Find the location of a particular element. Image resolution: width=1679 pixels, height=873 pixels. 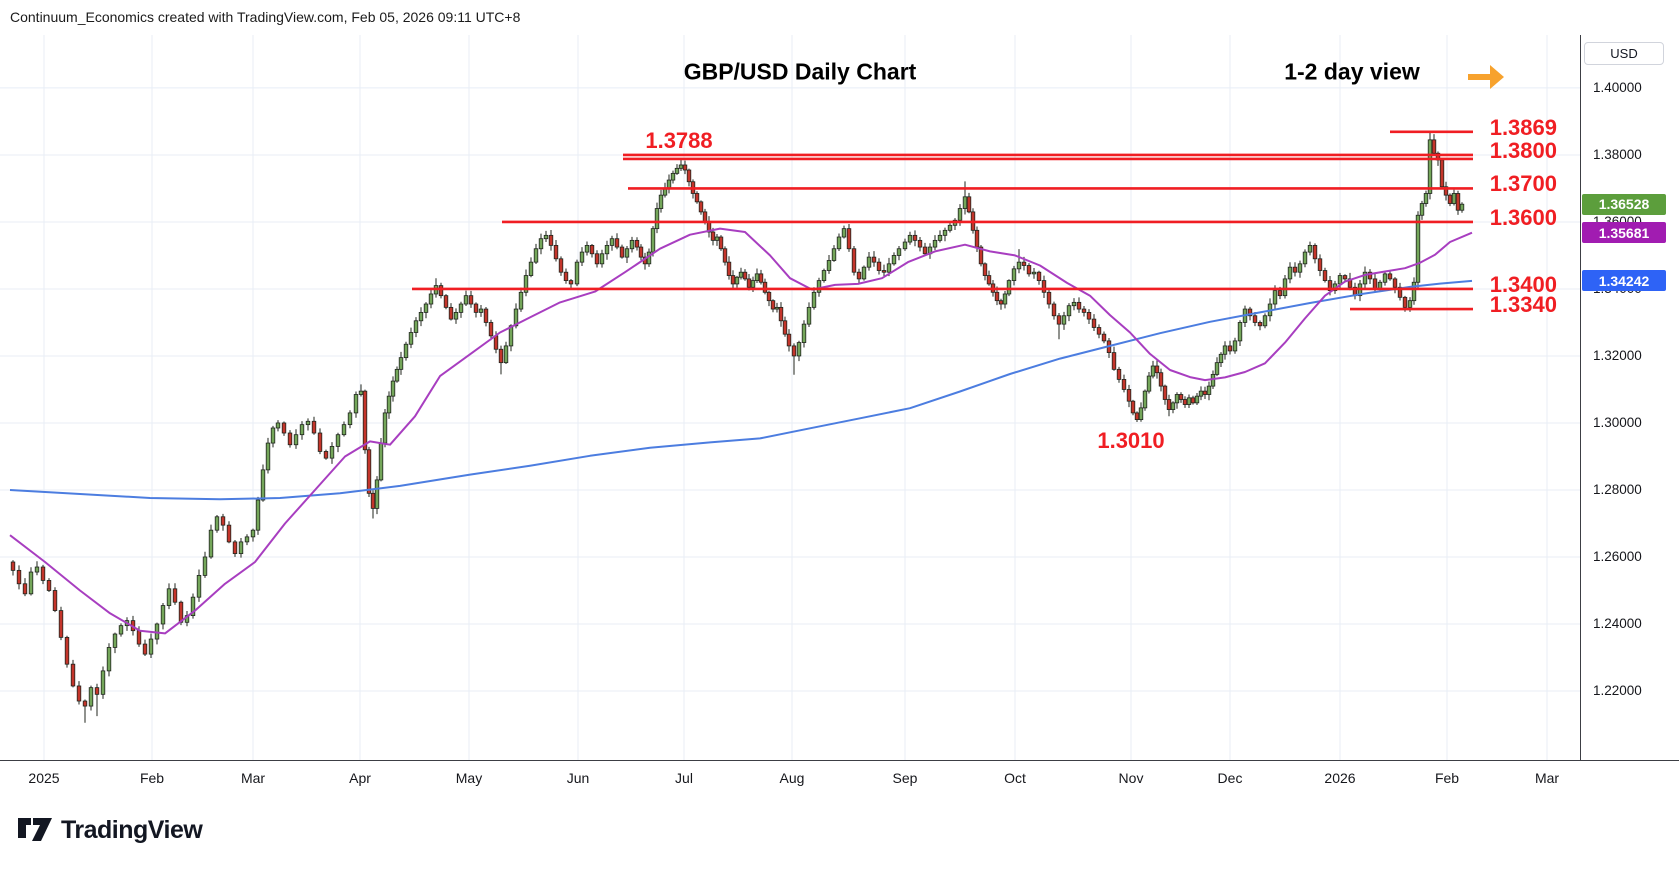

level-label-1.3340: 1.3340 is located at coordinates (1523, 305).